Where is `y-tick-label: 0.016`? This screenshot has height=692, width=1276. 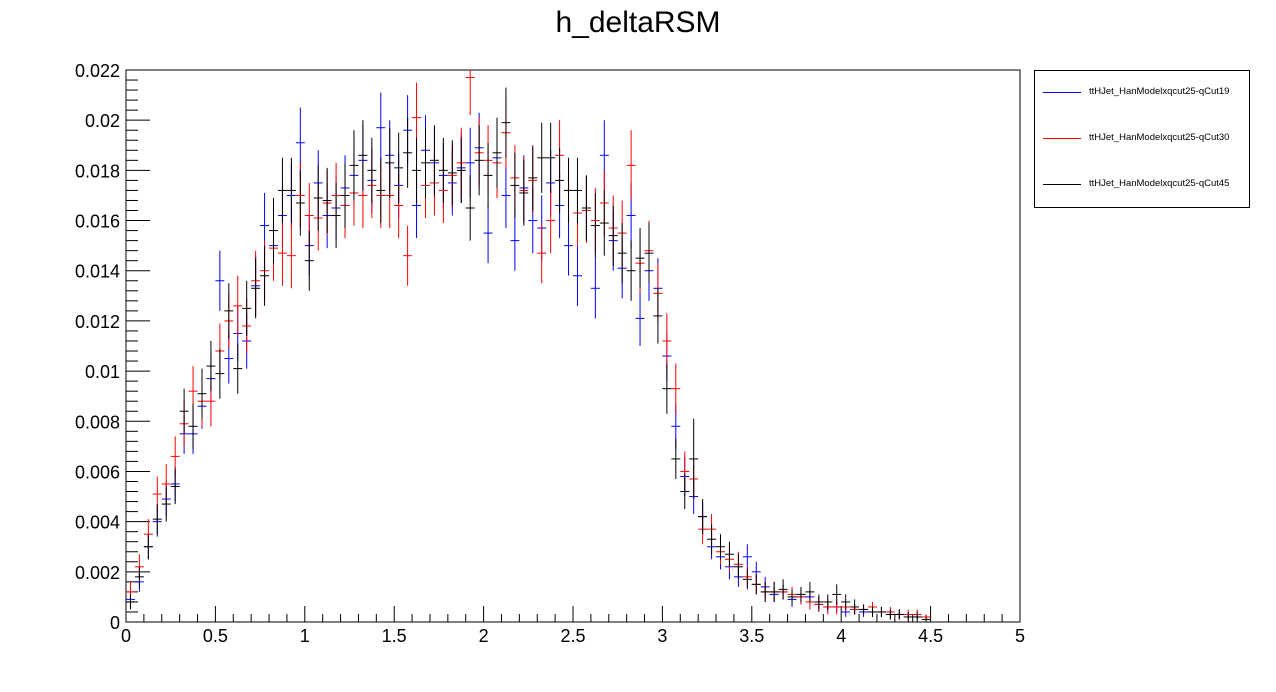
y-tick-label: 0.016 is located at coordinates (97, 222).